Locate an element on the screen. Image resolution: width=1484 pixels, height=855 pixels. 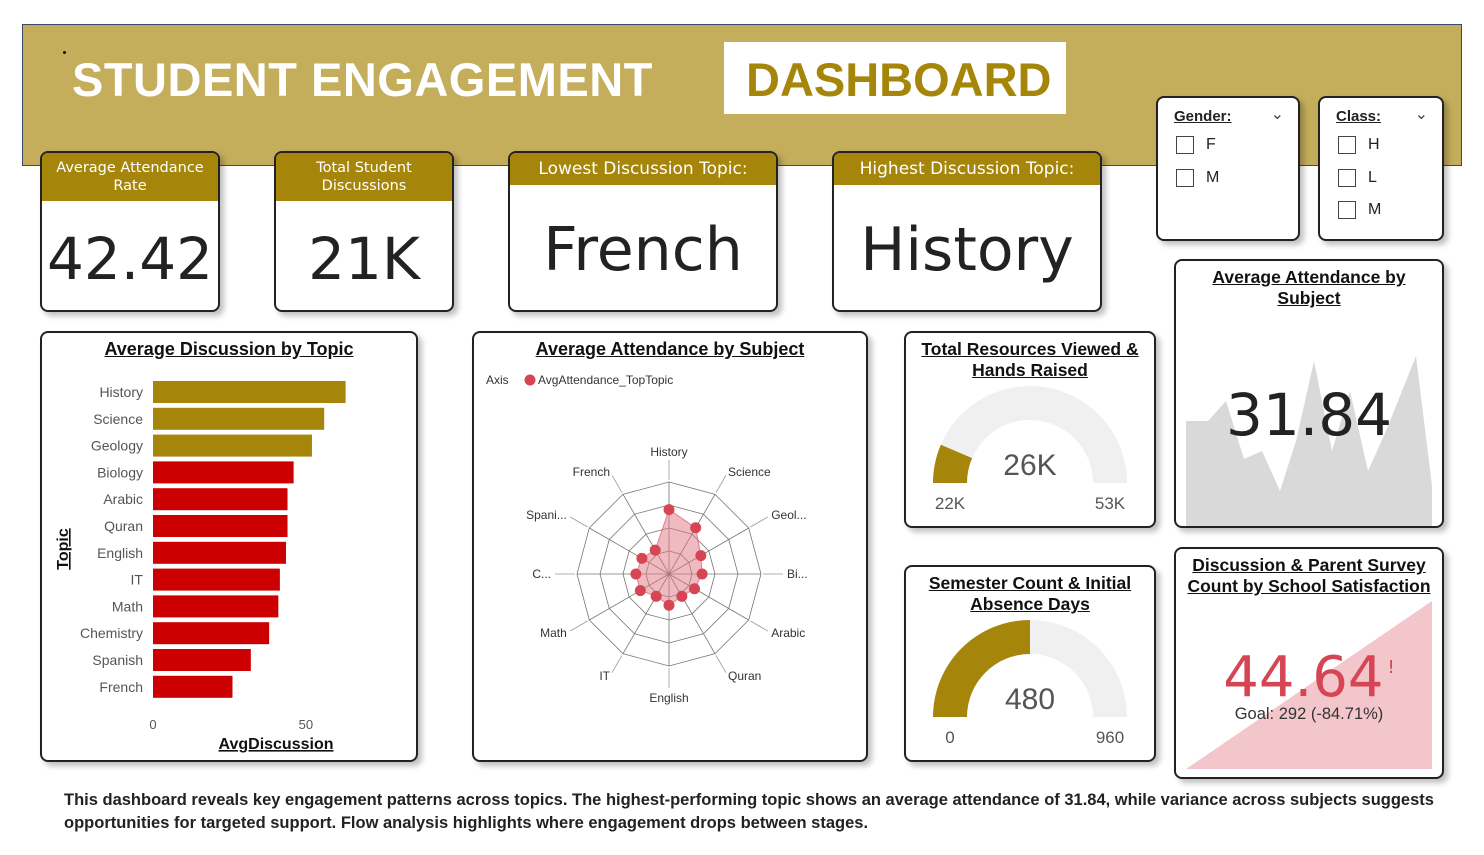
tick-label: Chemistry is located at coordinates (111, 633).